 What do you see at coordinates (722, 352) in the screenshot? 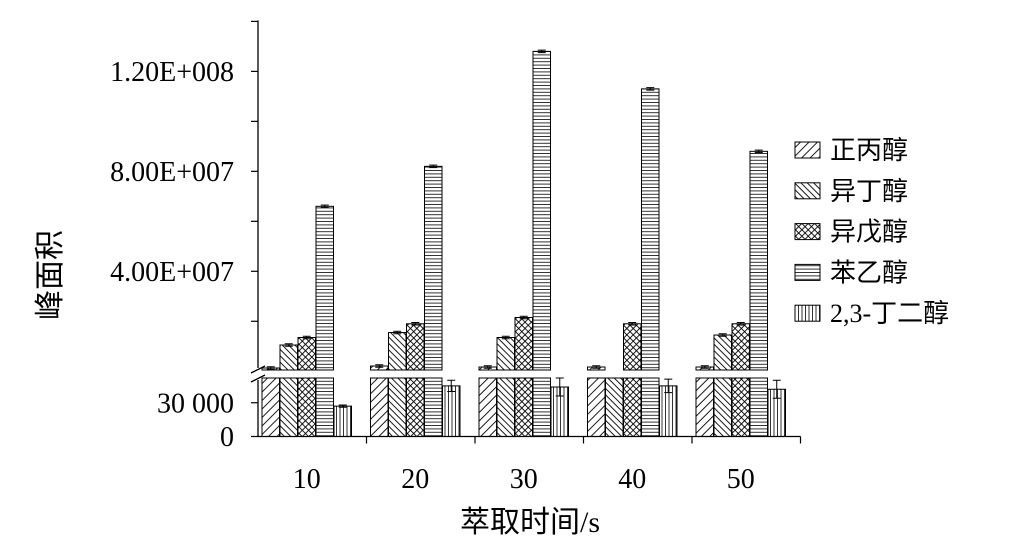
I see `bar-isobutanol-50-upper` at bounding box center [722, 352].